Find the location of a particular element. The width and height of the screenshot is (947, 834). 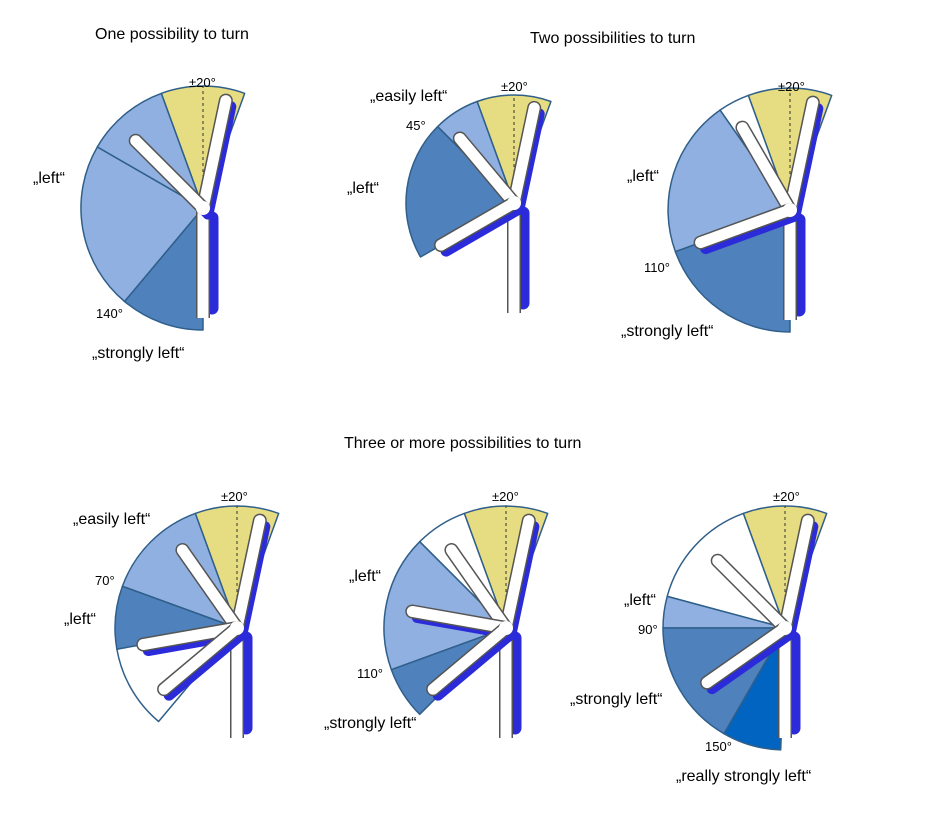

label-straight-4: ±20° is located at coordinates (234, 496).